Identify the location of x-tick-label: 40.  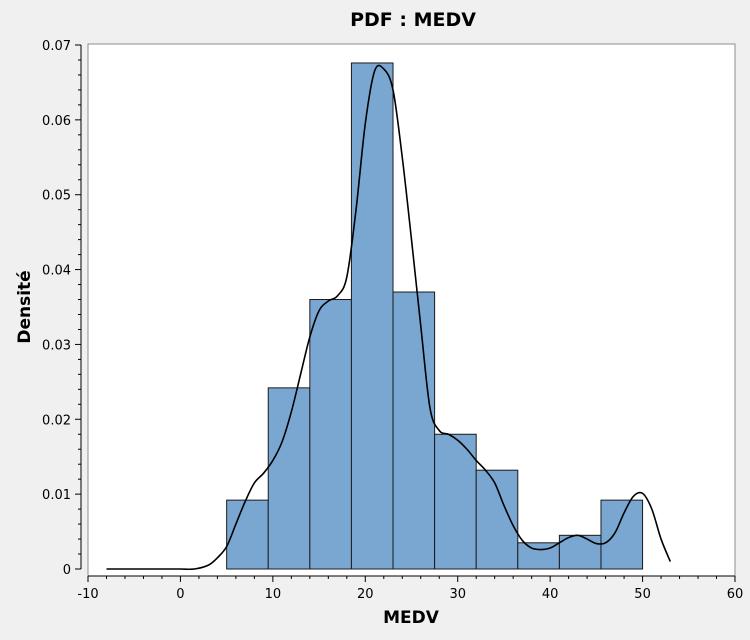
(550, 594).